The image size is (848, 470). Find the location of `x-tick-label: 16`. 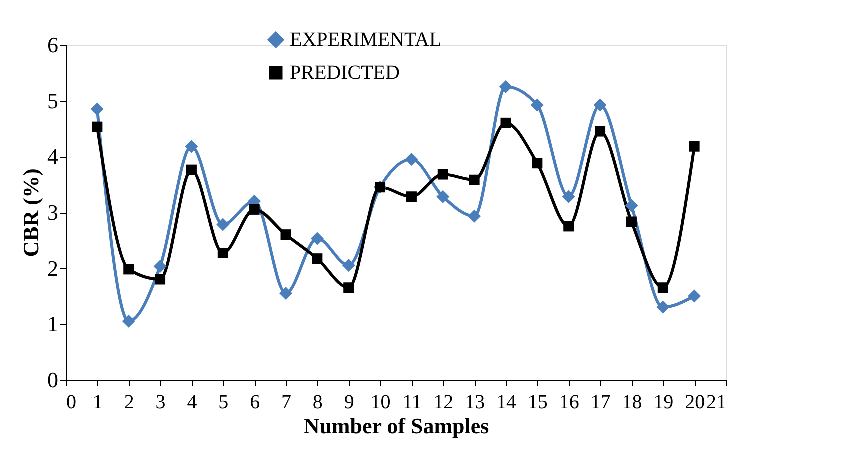

x-tick-label: 16 is located at coordinates (569, 403).